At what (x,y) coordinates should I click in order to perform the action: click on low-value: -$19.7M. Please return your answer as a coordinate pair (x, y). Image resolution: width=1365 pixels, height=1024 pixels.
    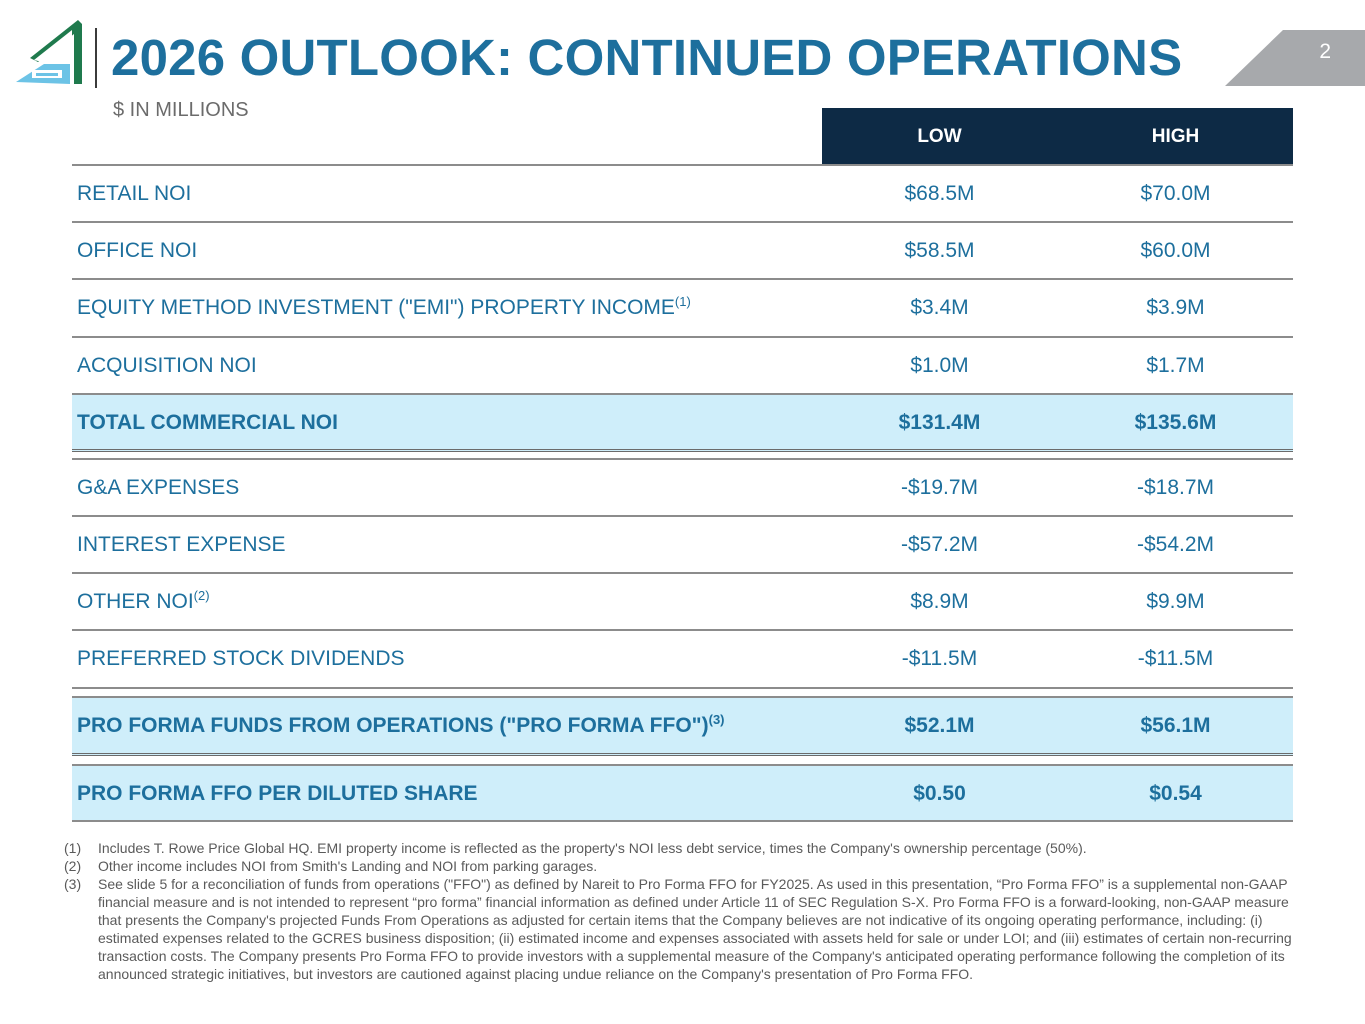
    Looking at the image, I should click on (939, 487).